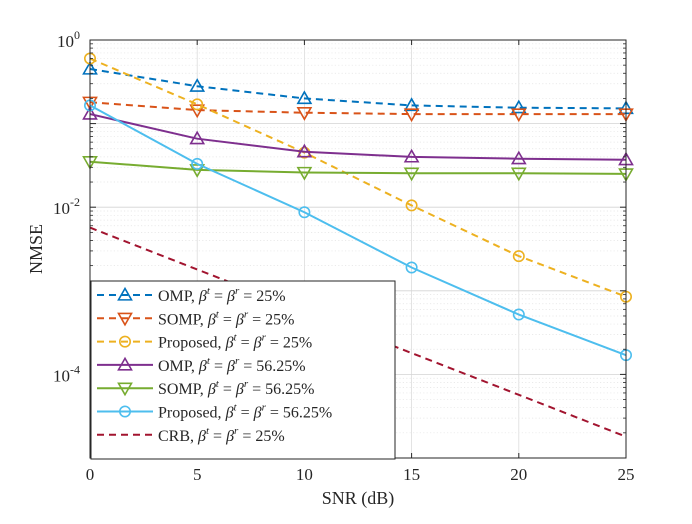  What do you see at coordinates (626, 474) in the screenshot?
I see `x-tick-label: 25` at bounding box center [626, 474].